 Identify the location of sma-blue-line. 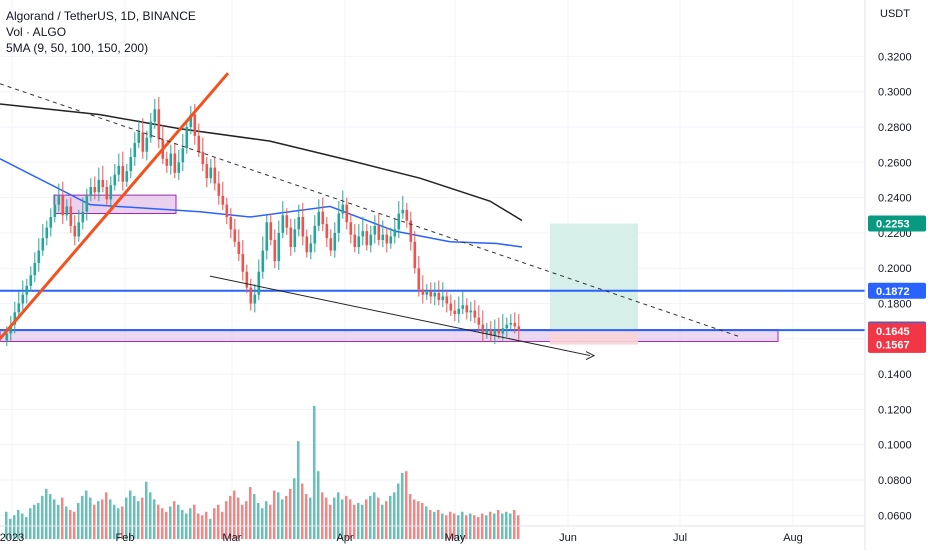
(261, 203).